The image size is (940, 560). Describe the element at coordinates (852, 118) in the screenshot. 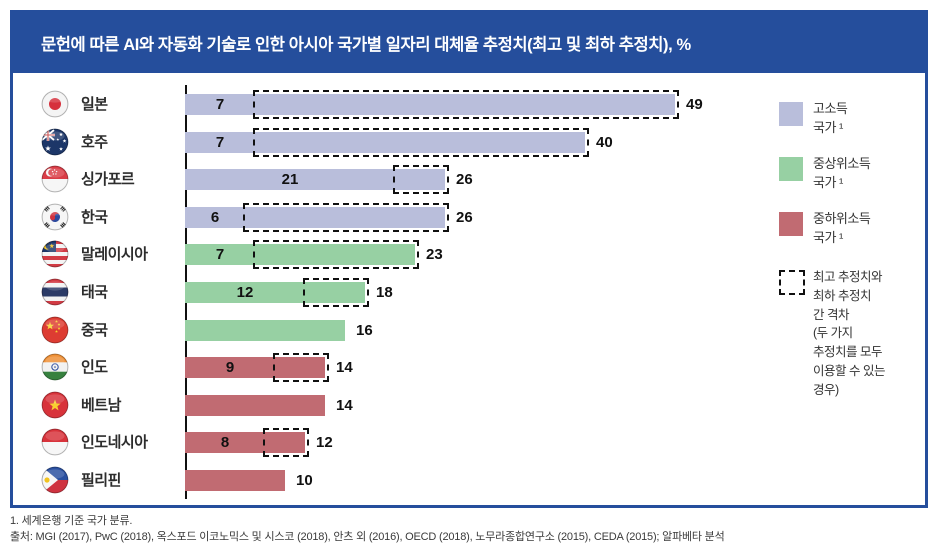

I see `legend-item-high-income: 고소득 국가 ¹` at that location.